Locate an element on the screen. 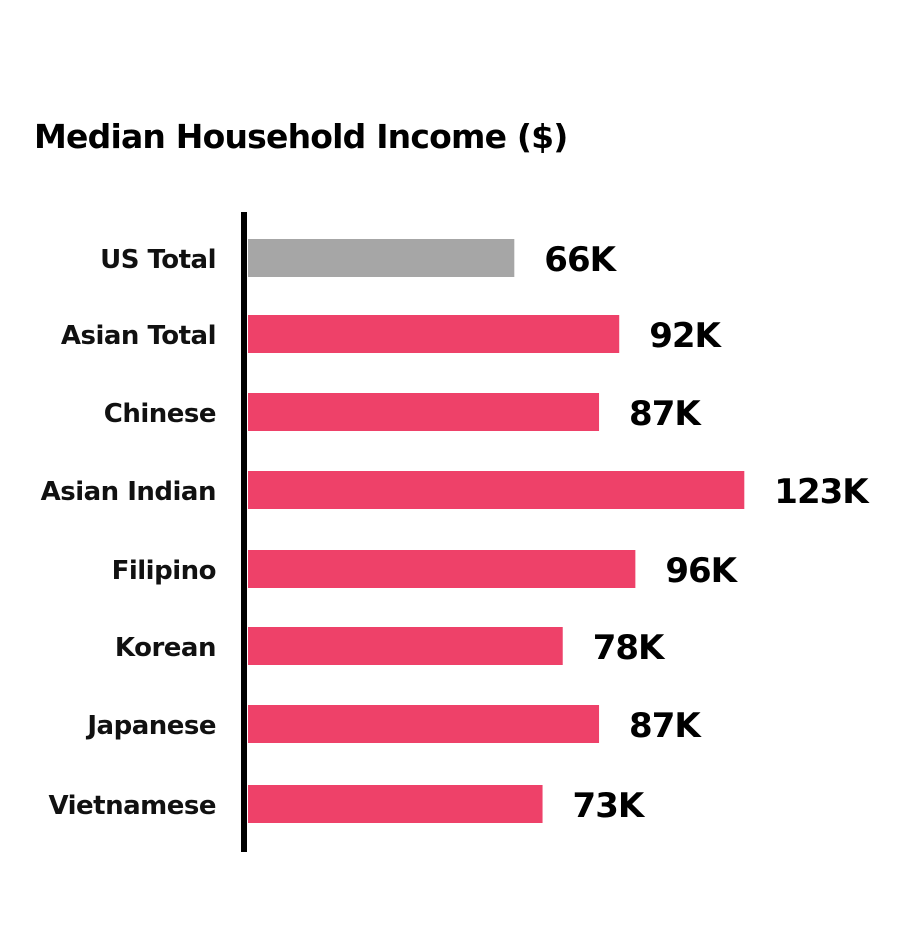 The width and height of the screenshot is (904, 938). category-label: US Total is located at coordinates (158, 260).